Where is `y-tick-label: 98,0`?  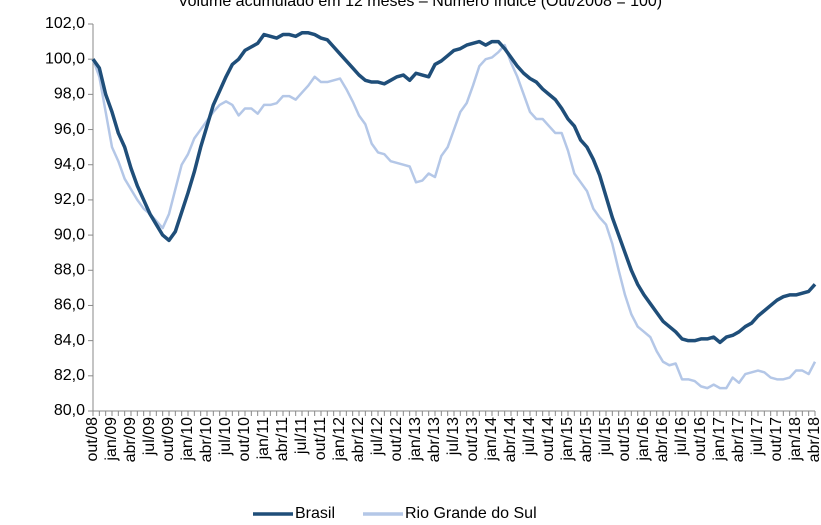 y-tick-label: 98,0 is located at coordinates (69, 94).